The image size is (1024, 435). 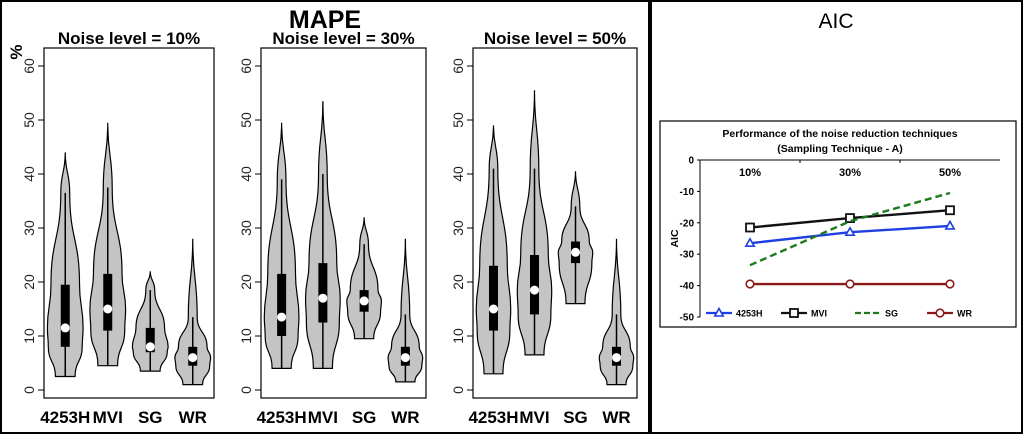 I want to click on legend-marker-4253H, so click(x=719, y=311).